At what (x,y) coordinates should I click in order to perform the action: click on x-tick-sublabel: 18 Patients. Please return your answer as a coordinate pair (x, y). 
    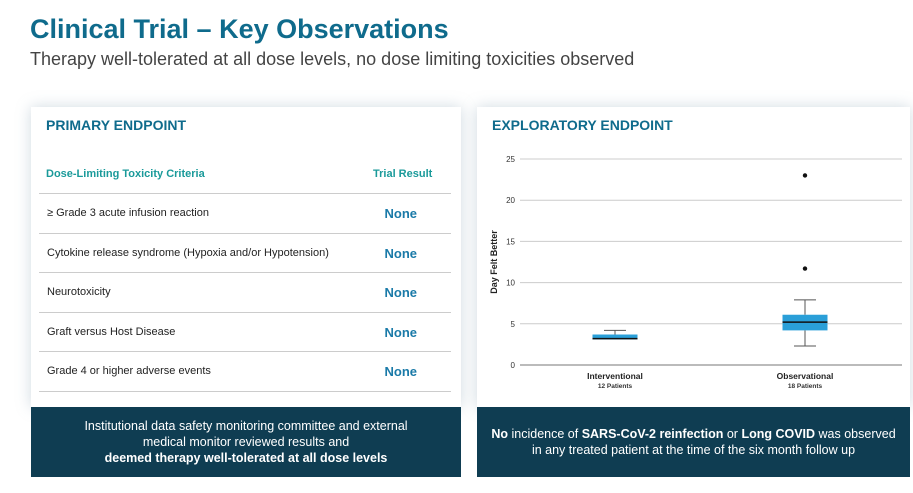
    Looking at the image, I should click on (805, 386).